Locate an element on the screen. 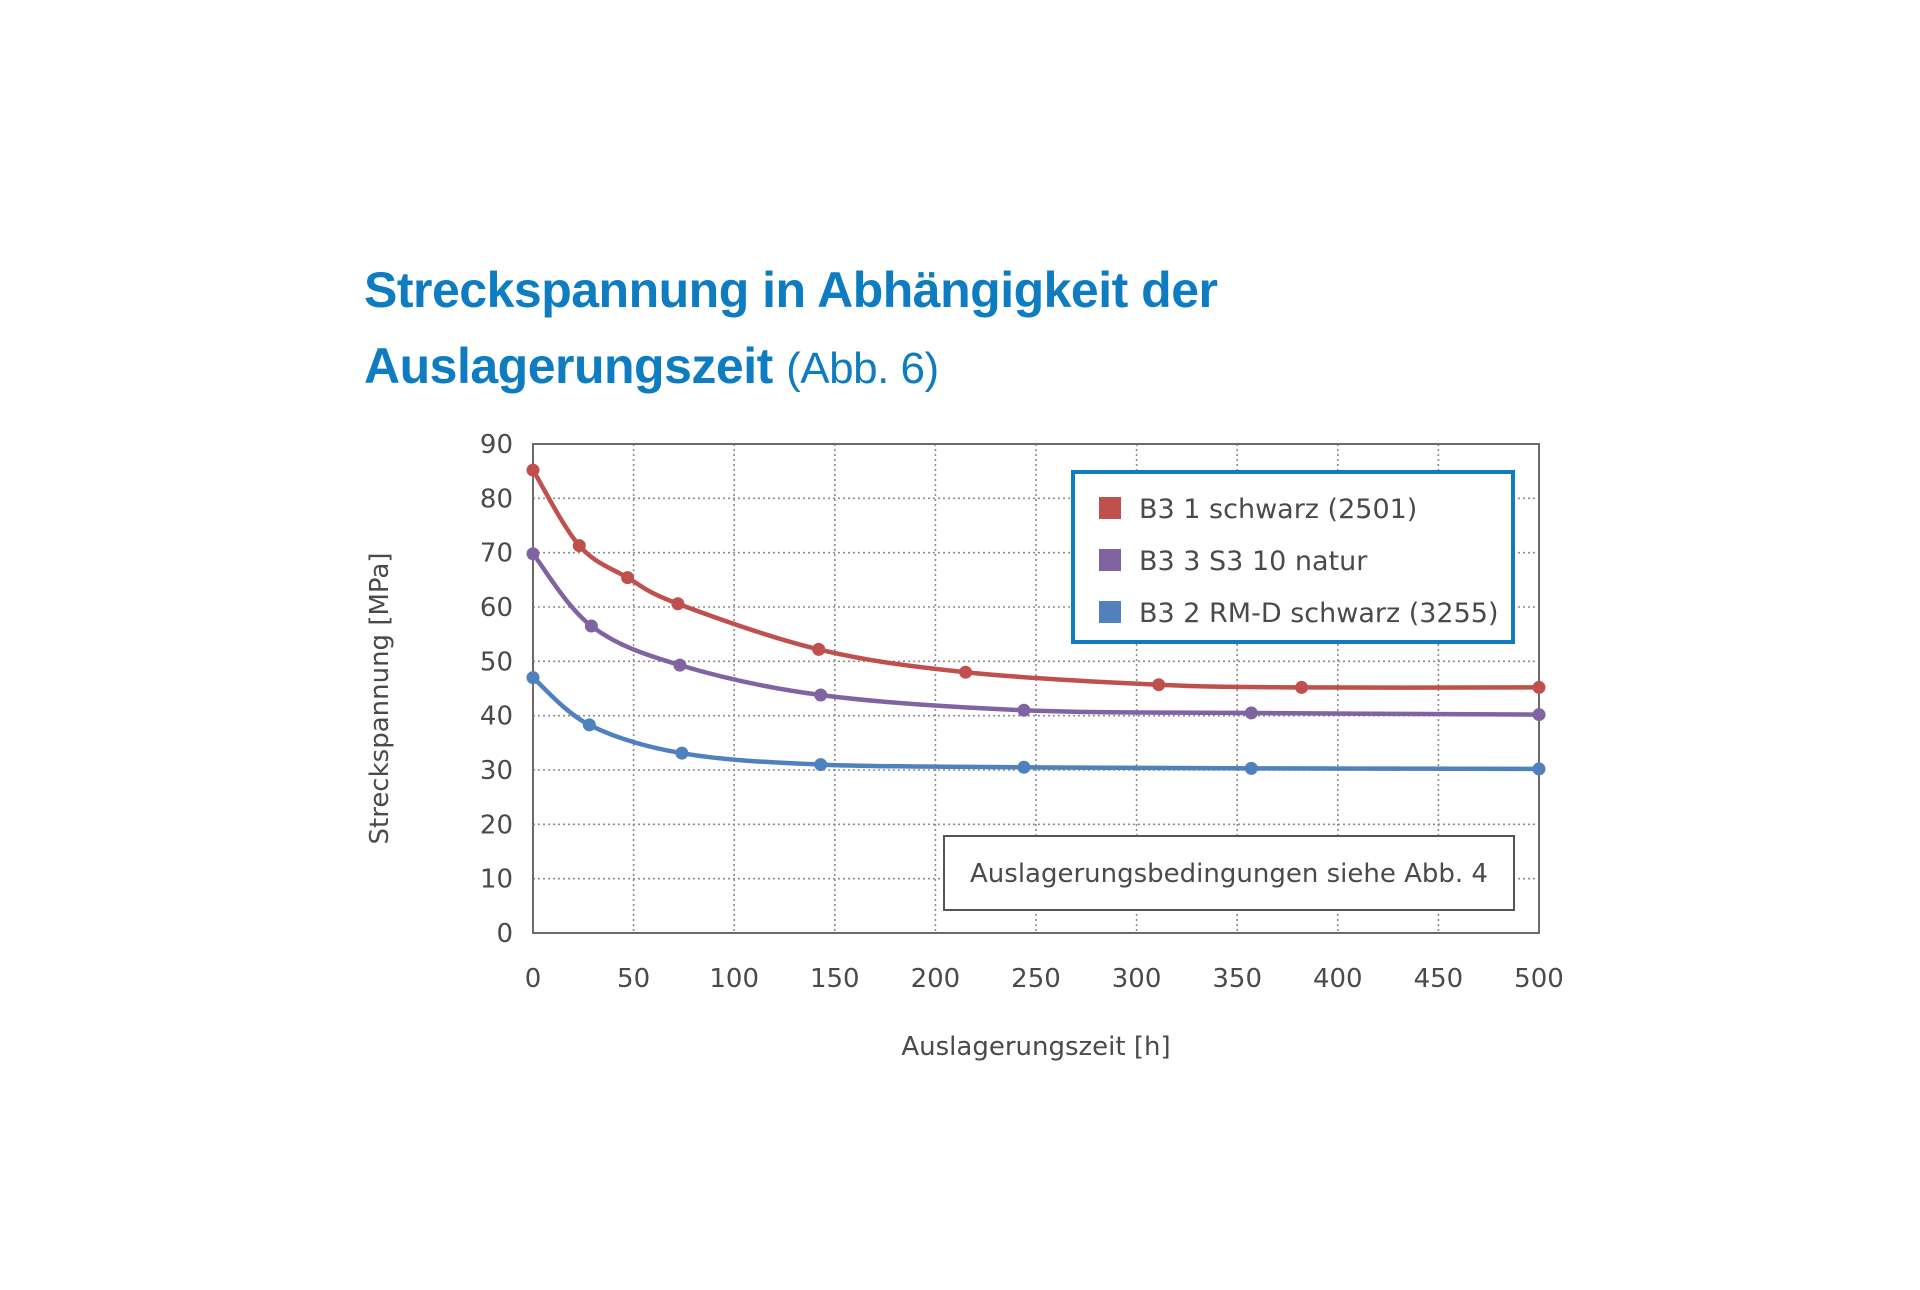 The image size is (1920, 1290). y-axis-label: Streckspannung [MPa] is located at coordinates (380, 699).